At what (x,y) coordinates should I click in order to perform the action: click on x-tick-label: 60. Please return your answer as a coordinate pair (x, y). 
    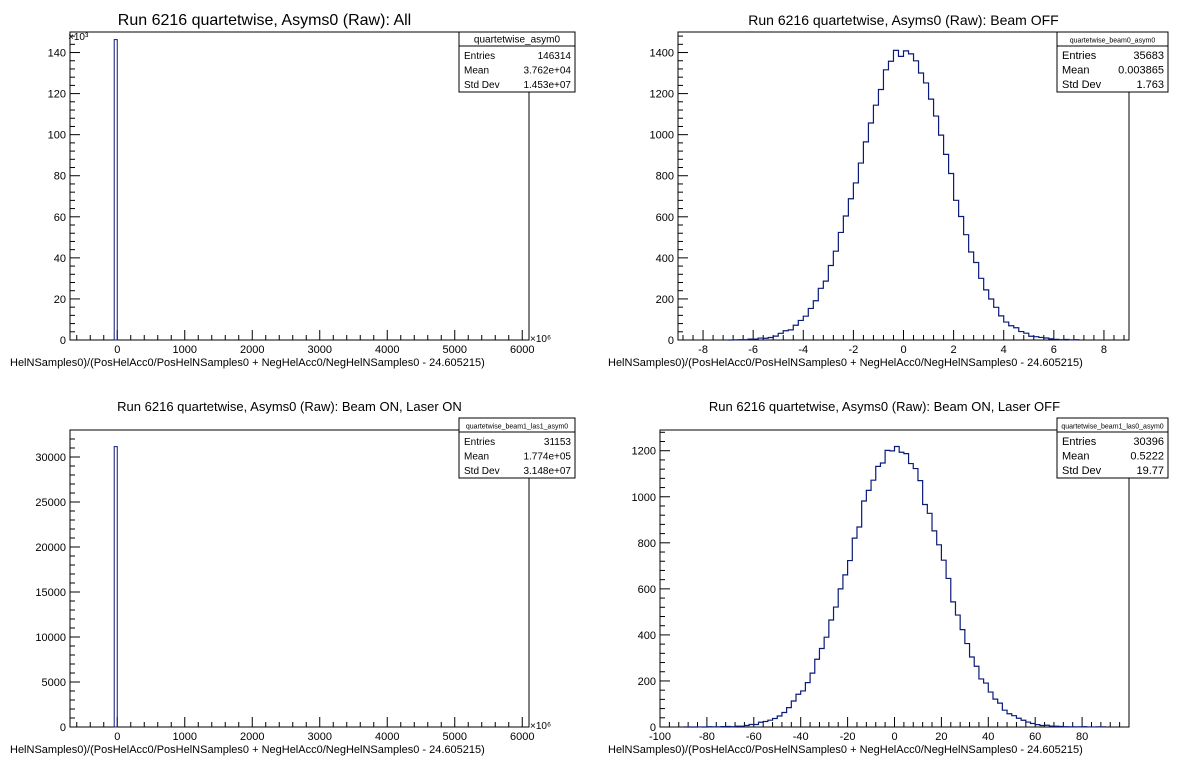
    Looking at the image, I should click on (1035, 737).